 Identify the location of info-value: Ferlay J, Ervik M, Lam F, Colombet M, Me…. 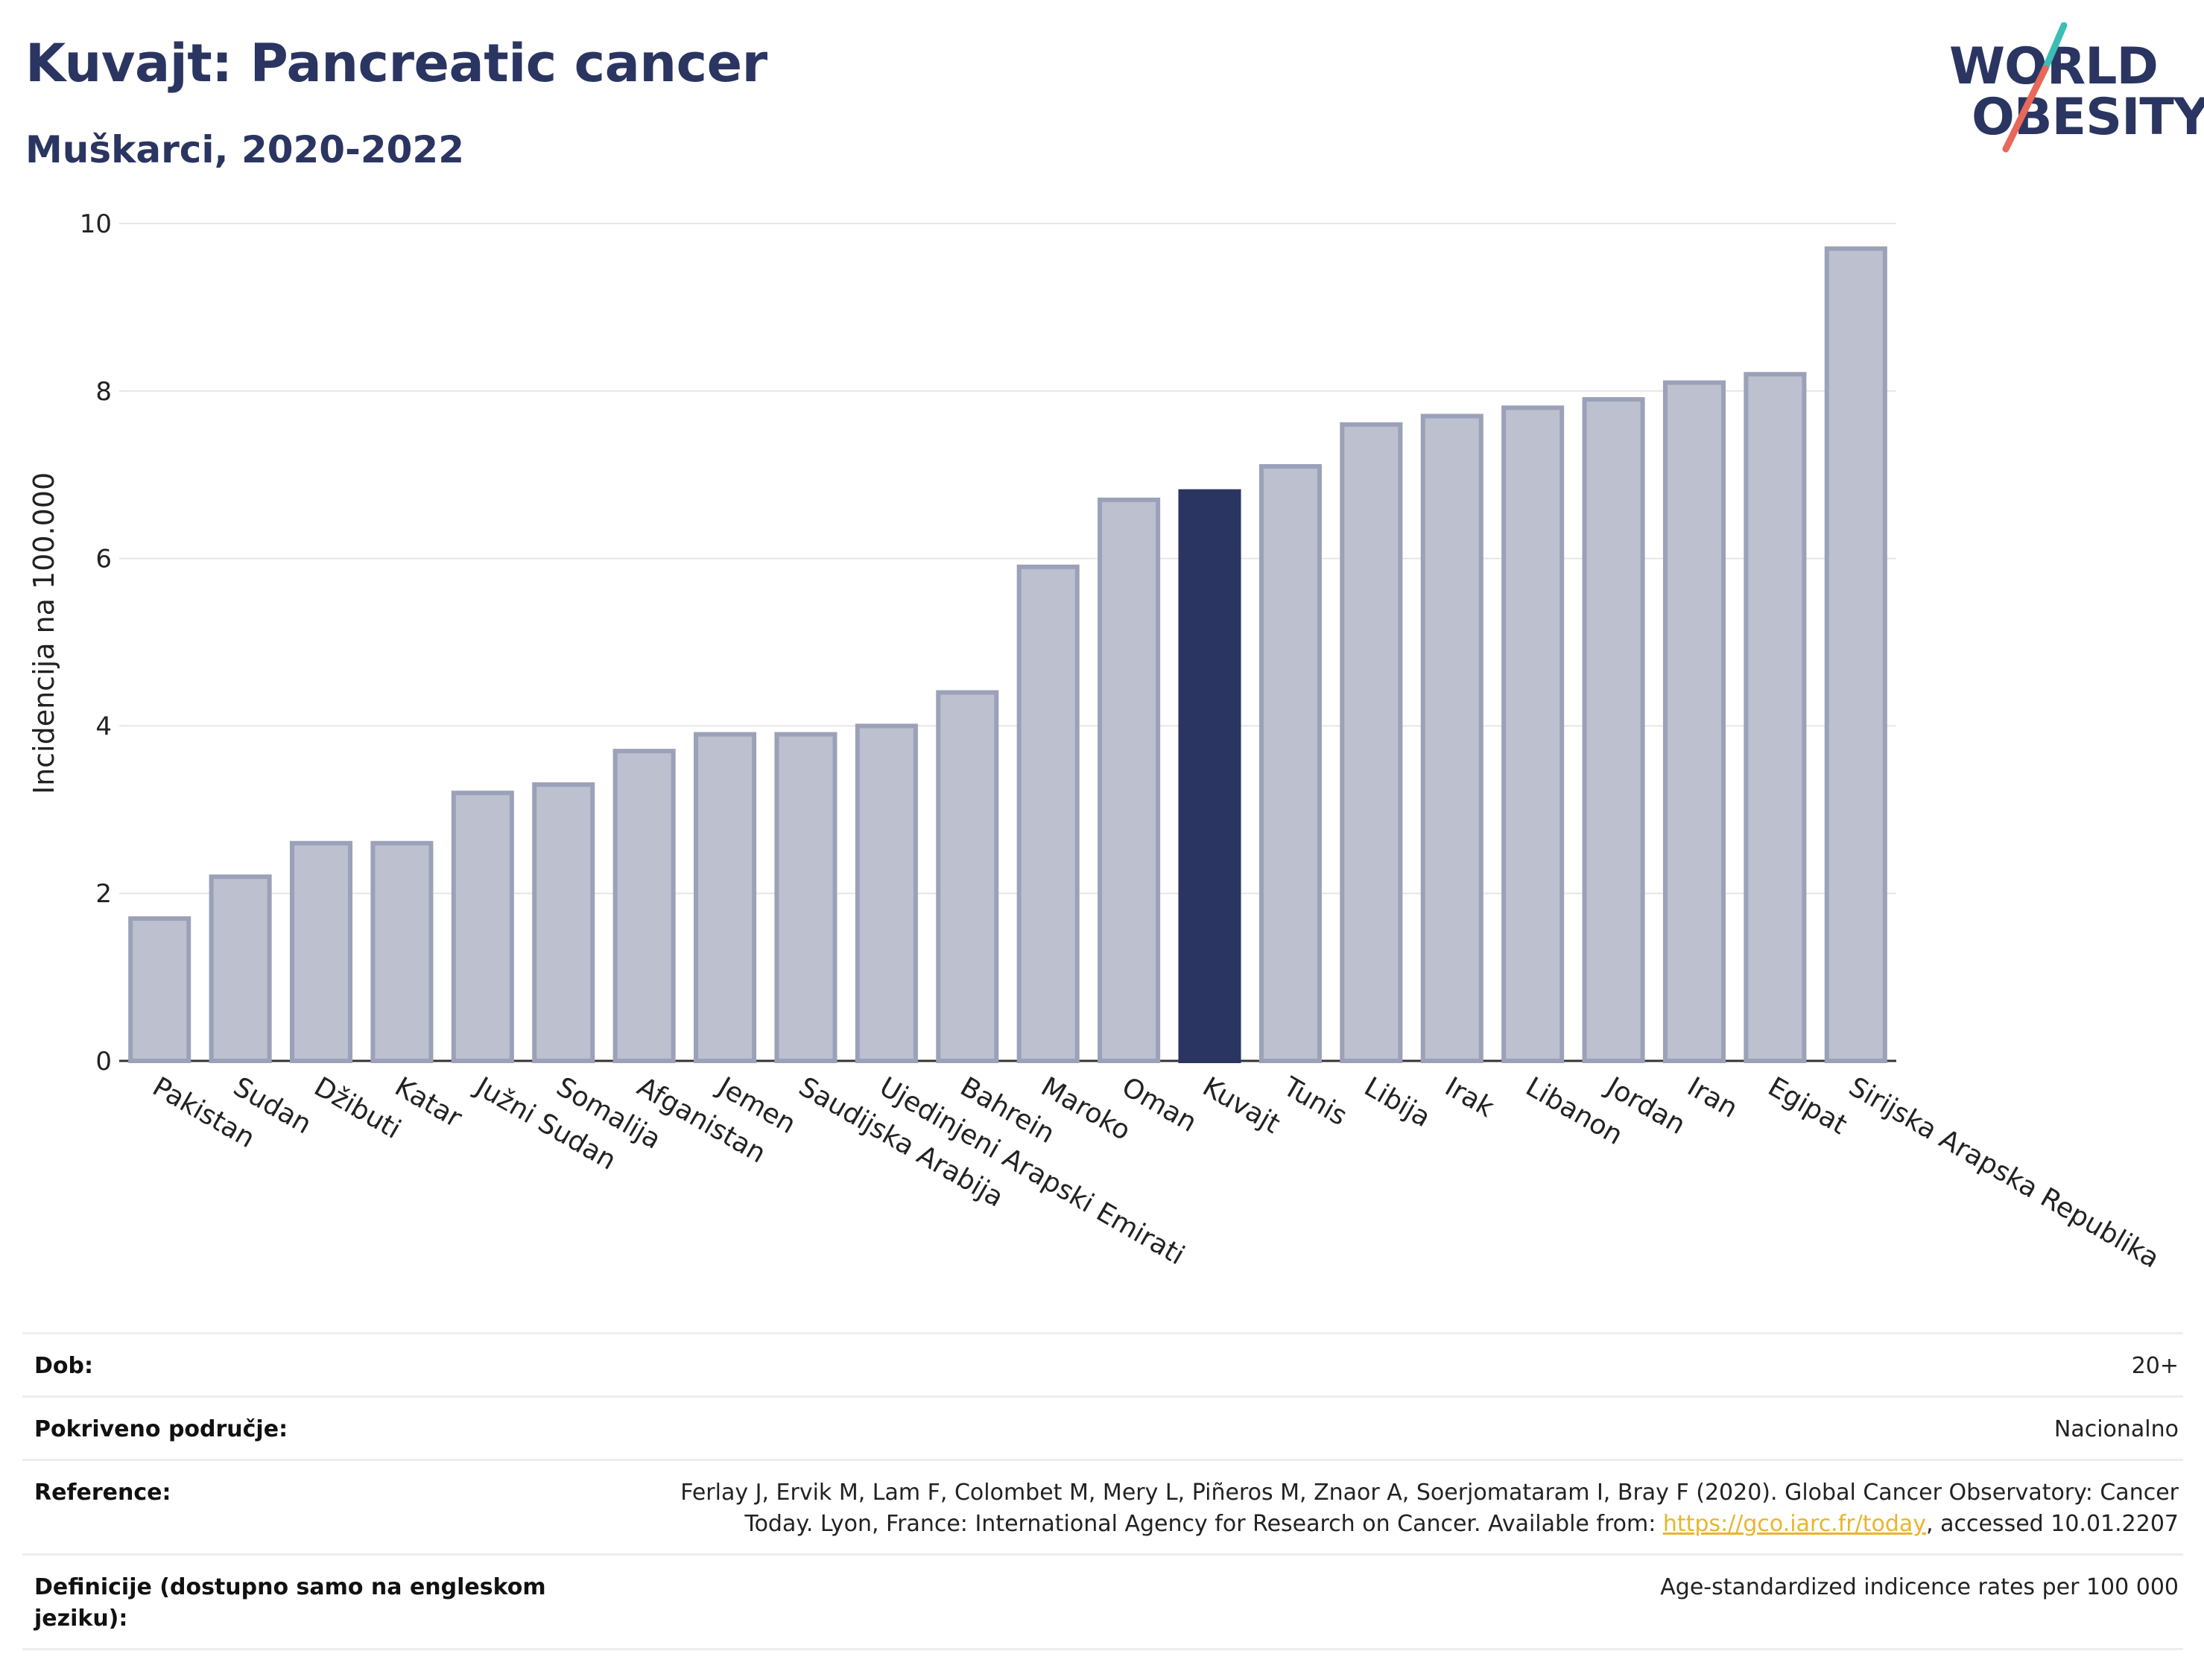
(1398, 1508).